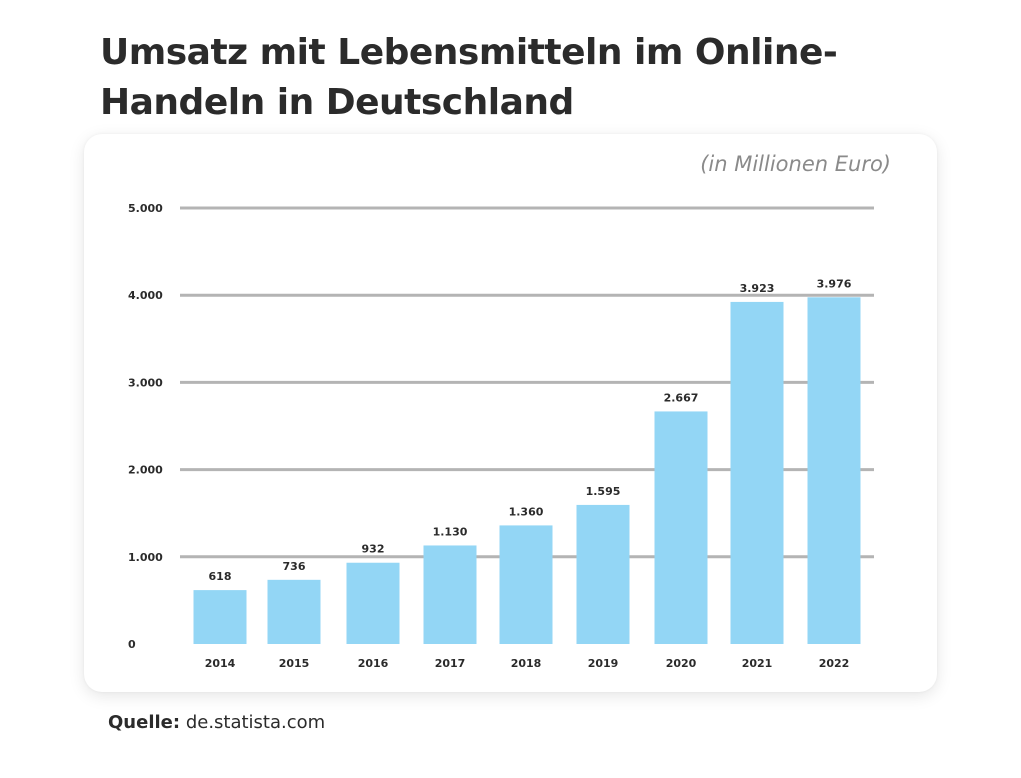 This screenshot has height=778, width=1021. What do you see at coordinates (255, 722) in the screenshot?
I see `source-value: de.statista.com` at bounding box center [255, 722].